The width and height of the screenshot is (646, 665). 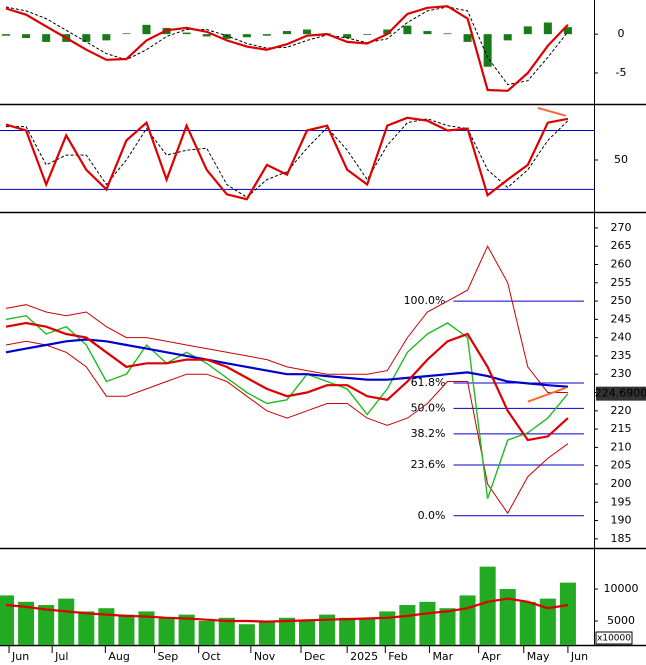 What do you see at coordinates (428, 464) in the screenshot?
I see `fib-label: 23.6%` at bounding box center [428, 464].